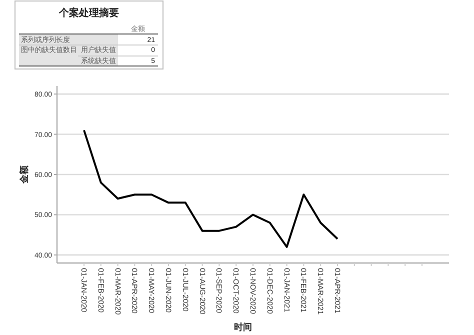  What do you see at coordinates (88, 13) in the screenshot?
I see `text: 个案处理摘要` at bounding box center [88, 13].